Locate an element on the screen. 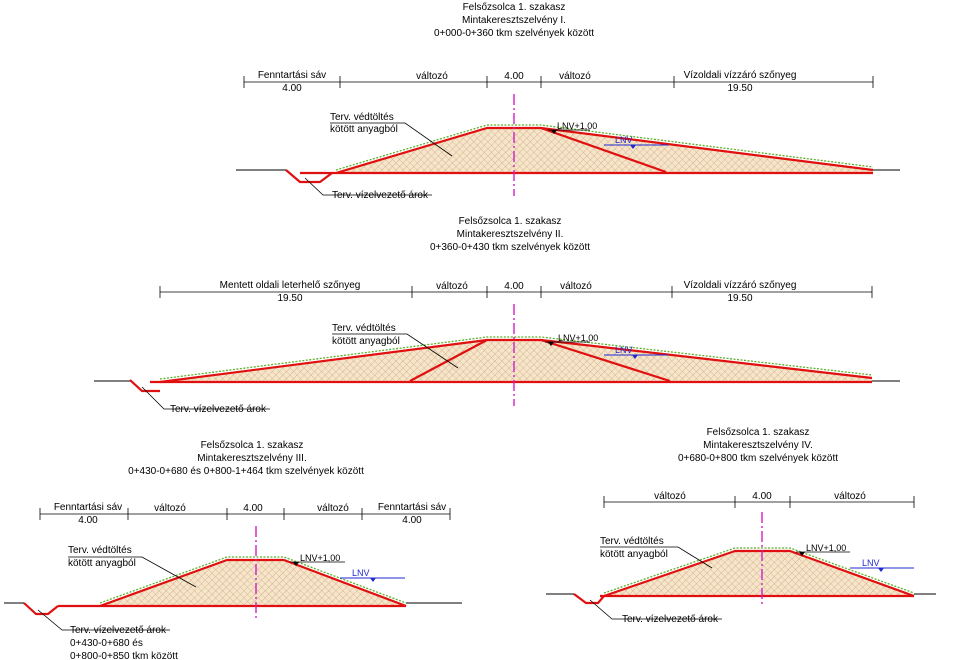 This screenshot has width=960, height=660. section-2-lnv1-label: LNV+1,00 is located at coordinates (578, 338).